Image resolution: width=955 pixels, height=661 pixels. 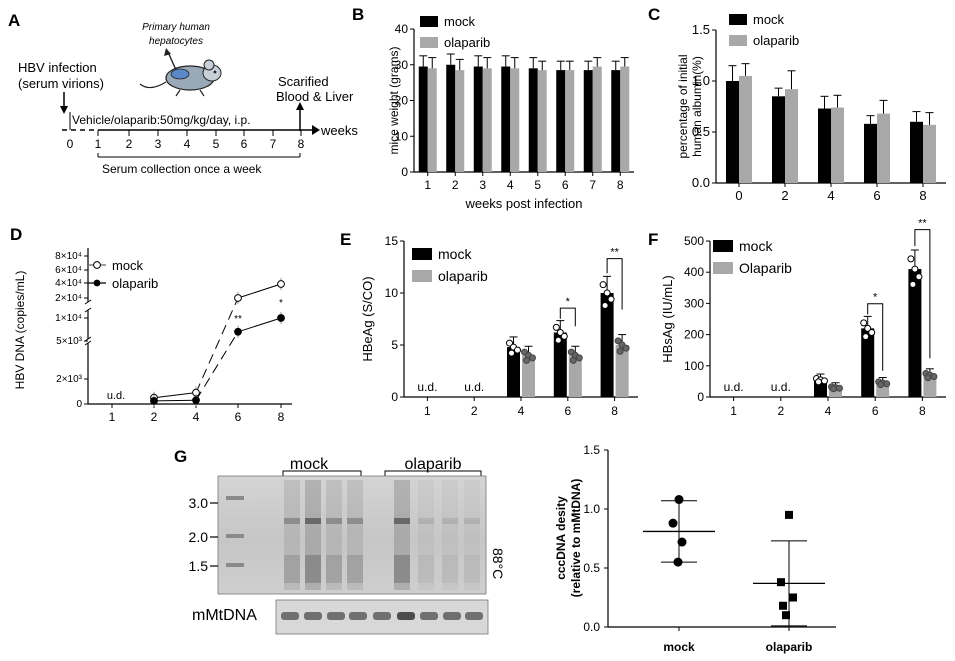 I want to click on y-tick-label: 0.0, so click(x=701, y=182).